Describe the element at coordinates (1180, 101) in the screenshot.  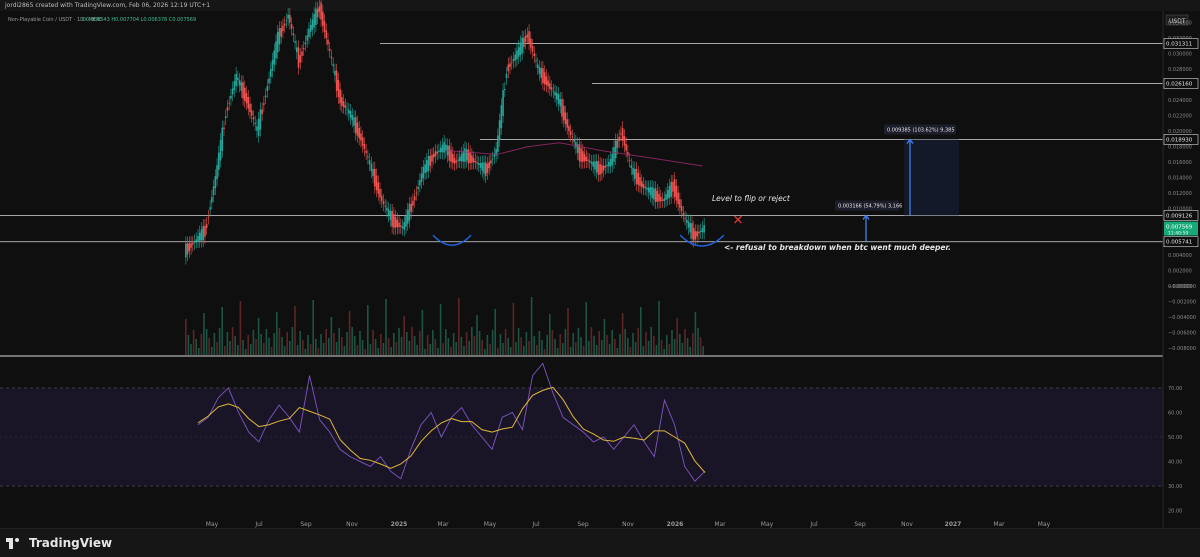
I see `price-tick-label: 0.024000` at that location.